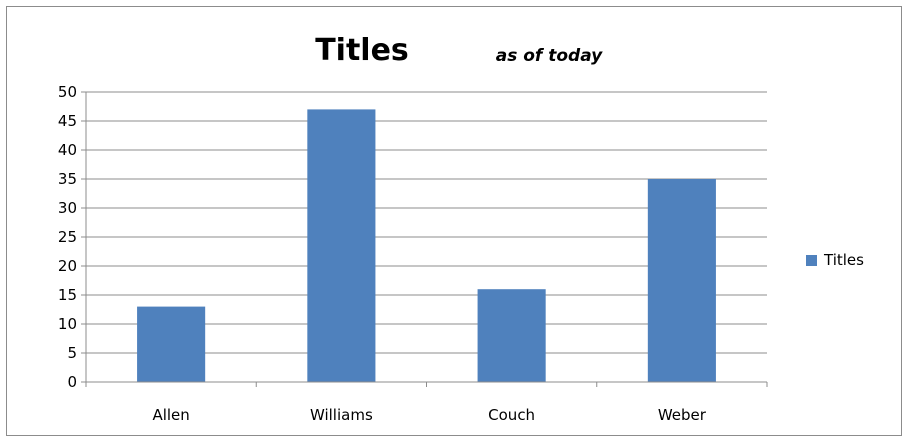 The height and width of the screenshot is (444, 909). I want to click on legend: Titles, so click(835, 260).